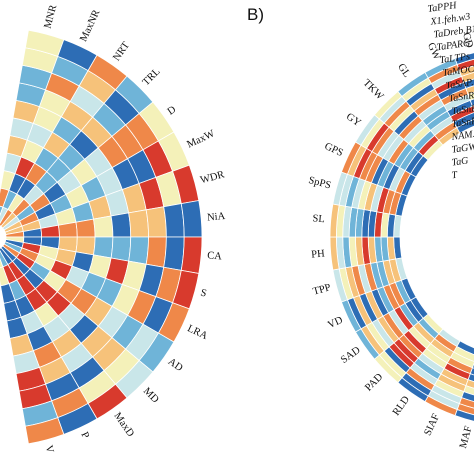 The width and height of the screenshot is (474, 474). Describe the element at coordinates (216, 217) in the screenshot. I see `heatmap-a-trait-label: NiA` at that location.